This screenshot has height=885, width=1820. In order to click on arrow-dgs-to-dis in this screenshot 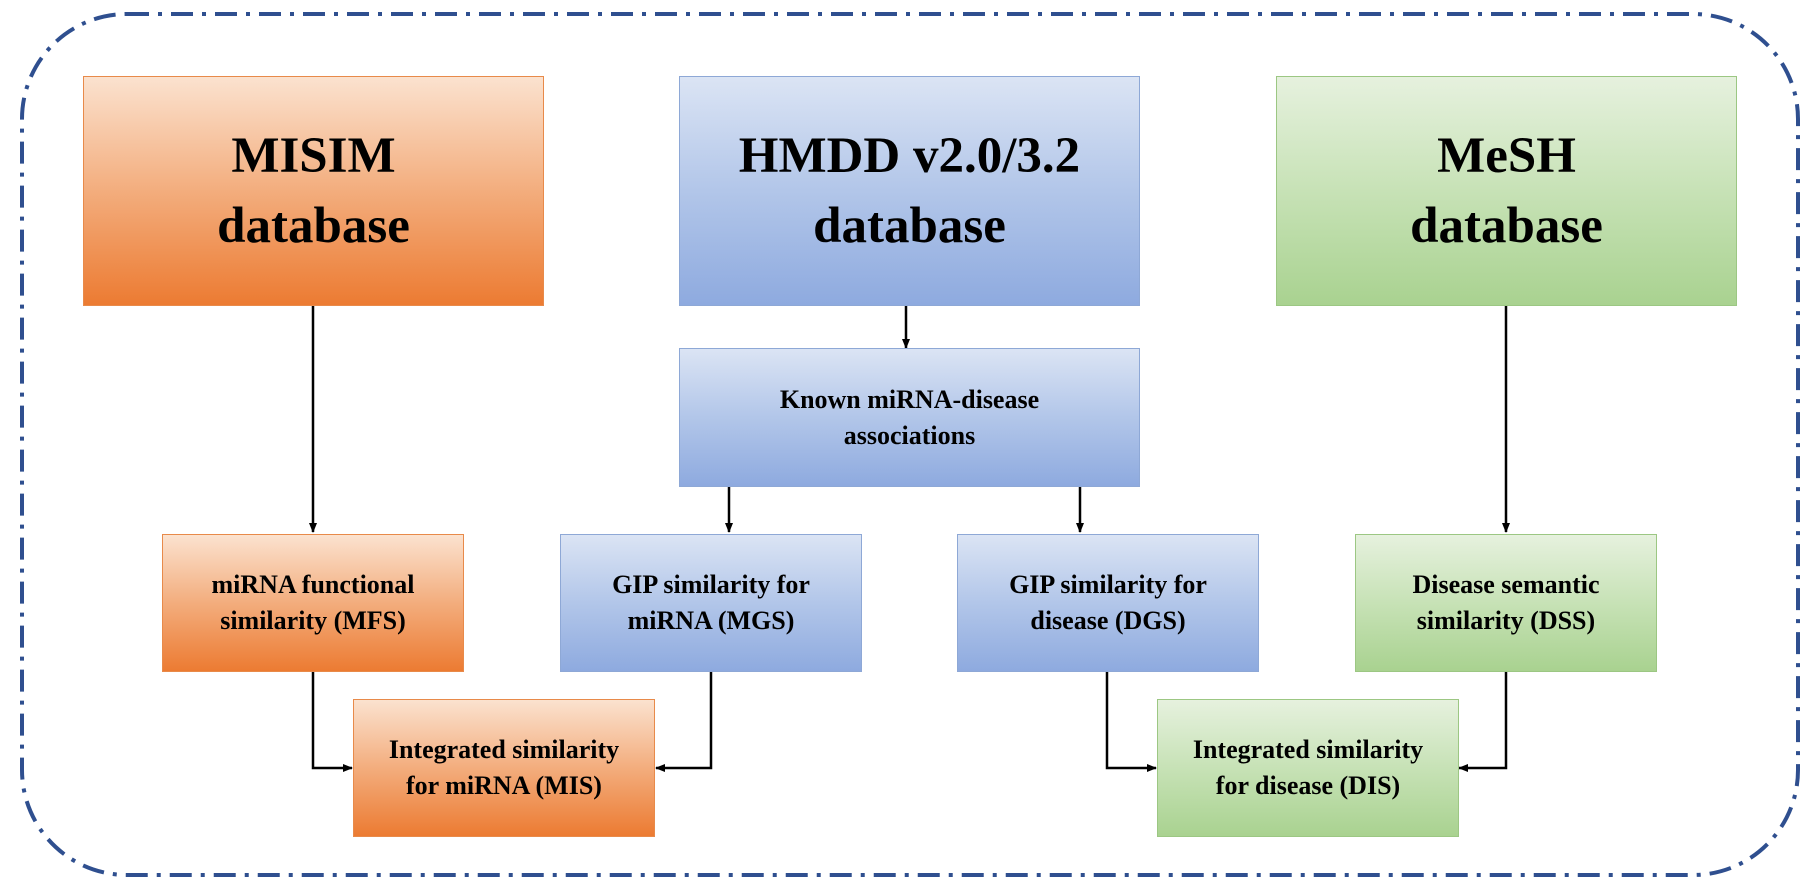, I will do `click(1131, 722)`.